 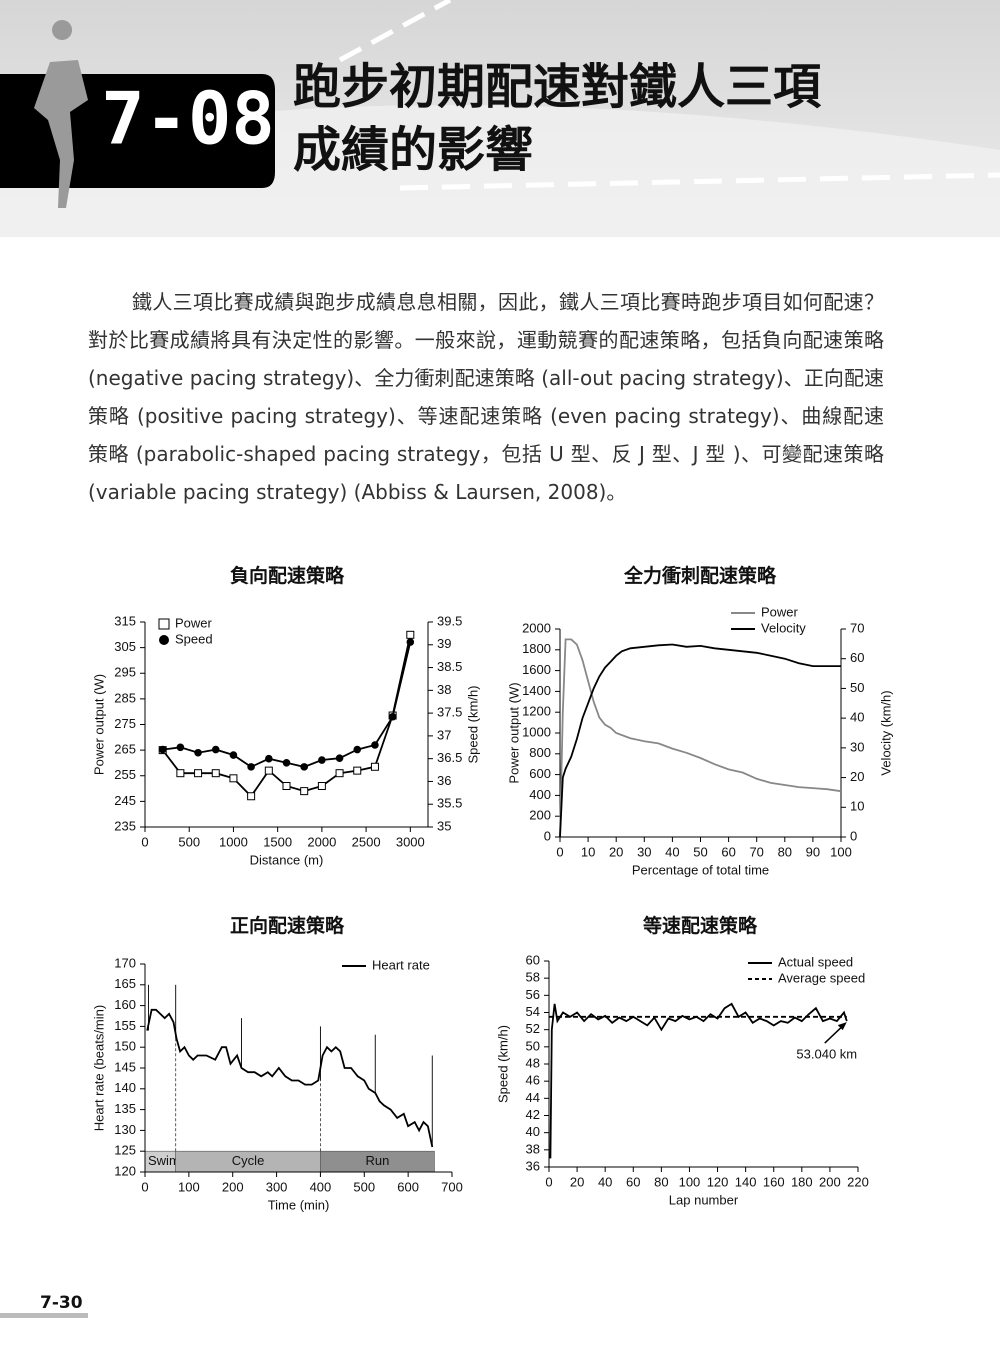 I want to click on segment-label: Run, so click(x=378, y=1160).